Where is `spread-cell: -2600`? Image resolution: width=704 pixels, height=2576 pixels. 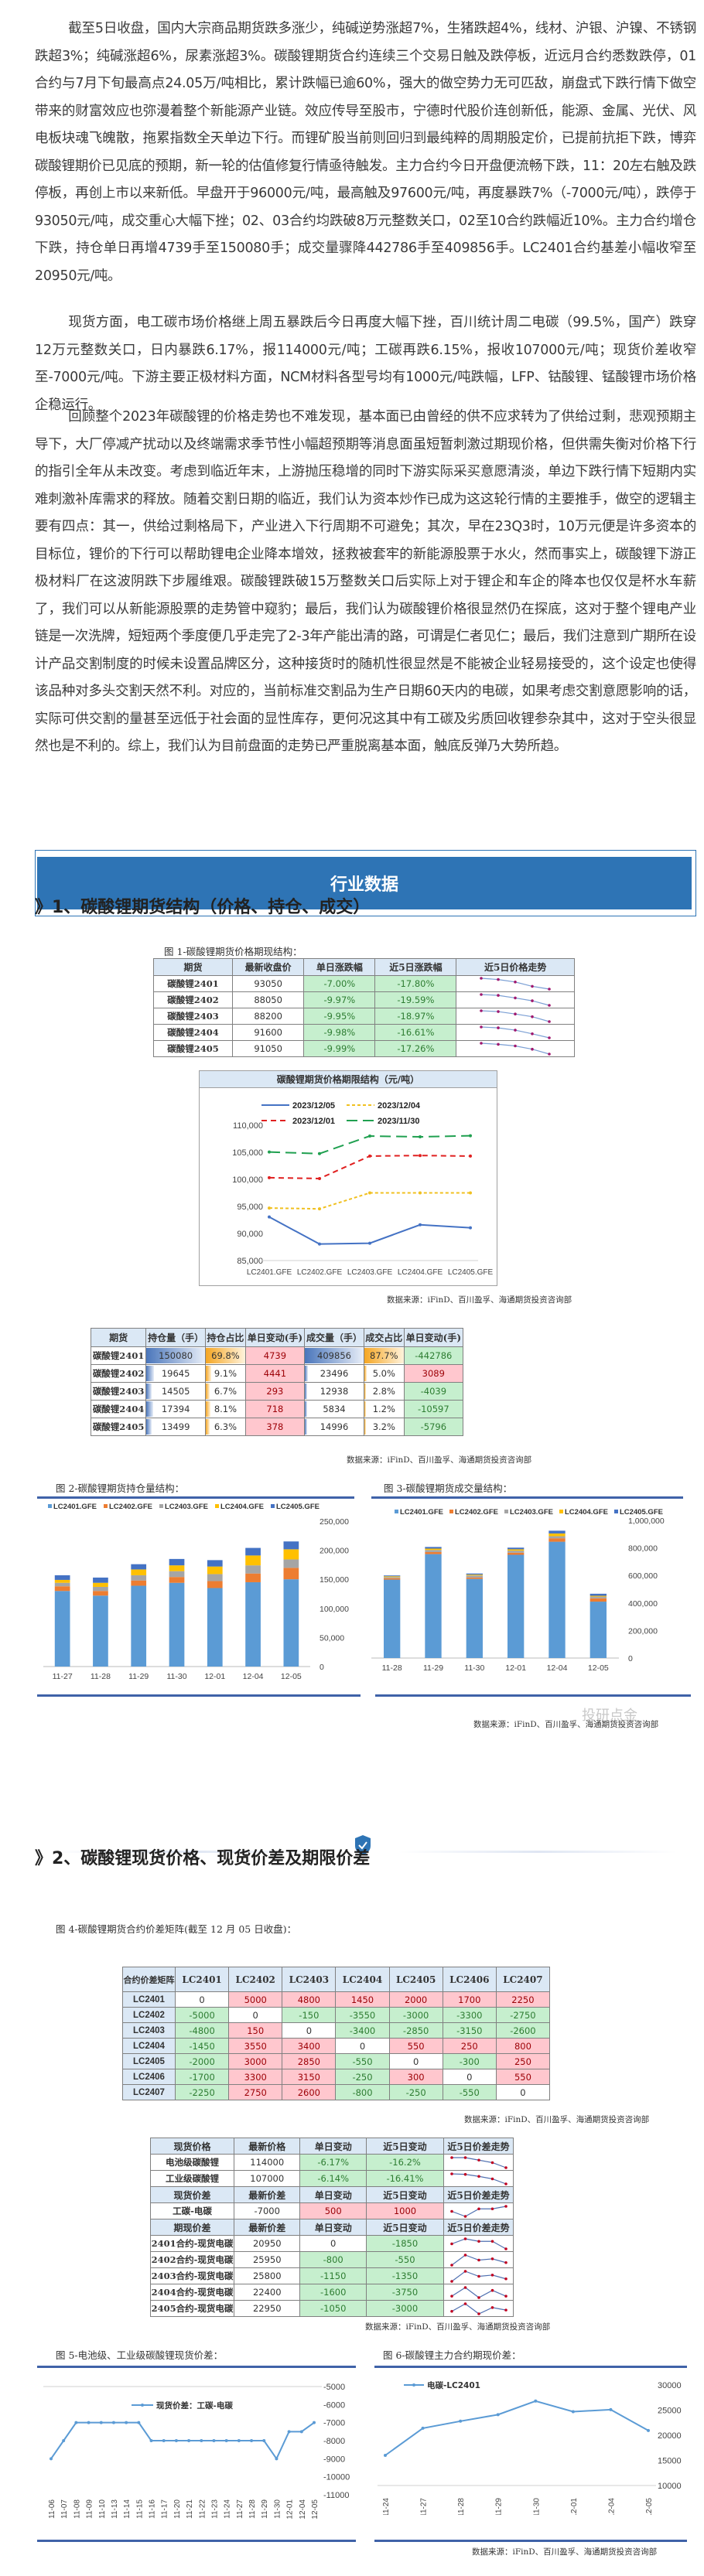 spread-cell: -2600 is located at coordinates (523, 2031).